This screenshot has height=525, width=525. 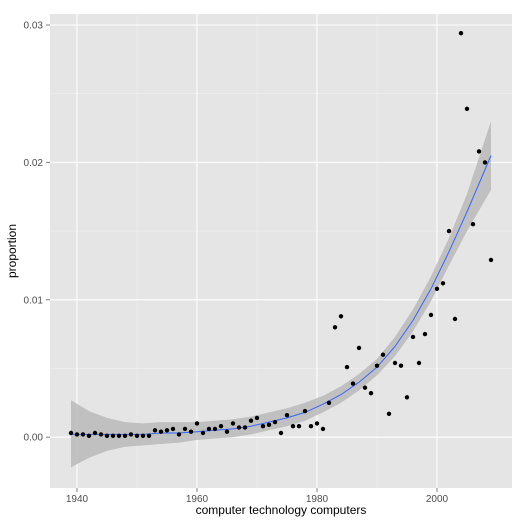 What do you see at coordinates (12, 251) in the screenshot?
I see `y-axis-title: proportion` at bounding box center [12, 251].